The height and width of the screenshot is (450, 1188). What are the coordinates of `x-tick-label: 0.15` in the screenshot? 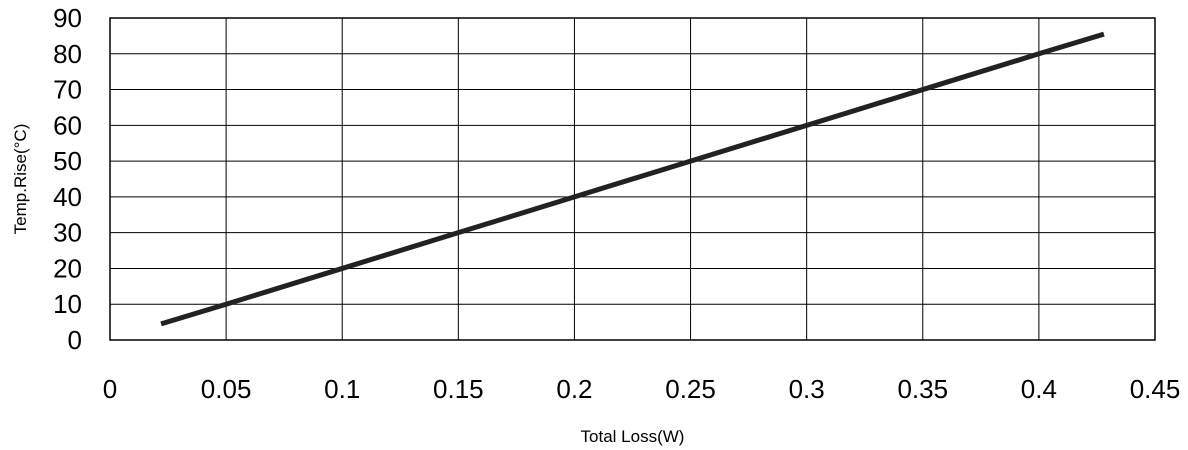 It's located at (458, 389).